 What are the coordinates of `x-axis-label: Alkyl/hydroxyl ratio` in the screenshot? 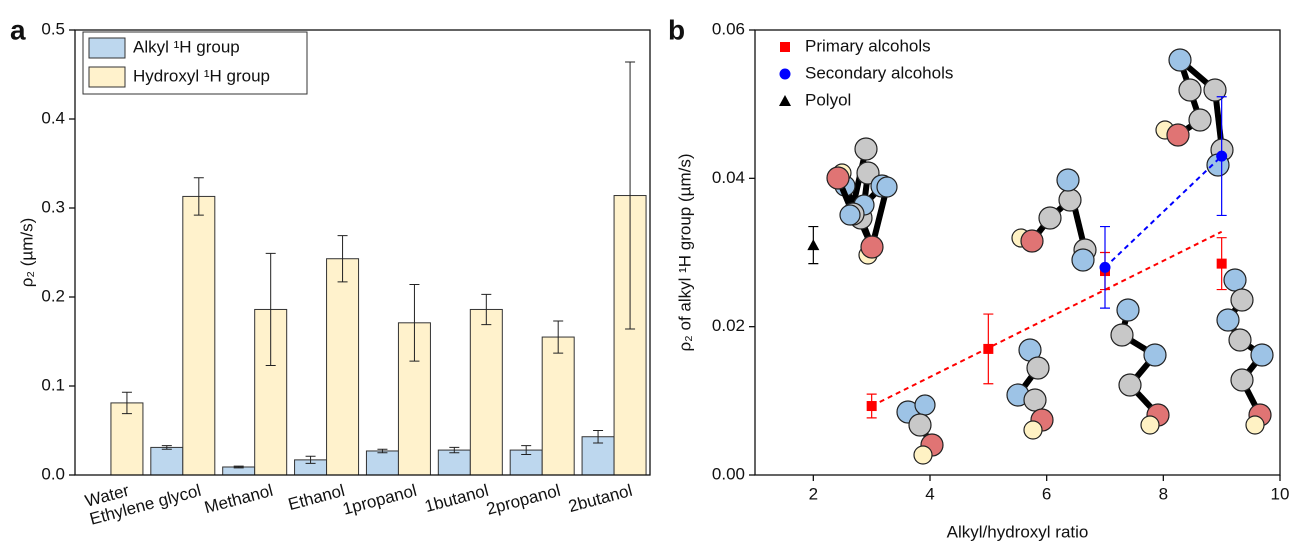 It's located at (1018, 531).